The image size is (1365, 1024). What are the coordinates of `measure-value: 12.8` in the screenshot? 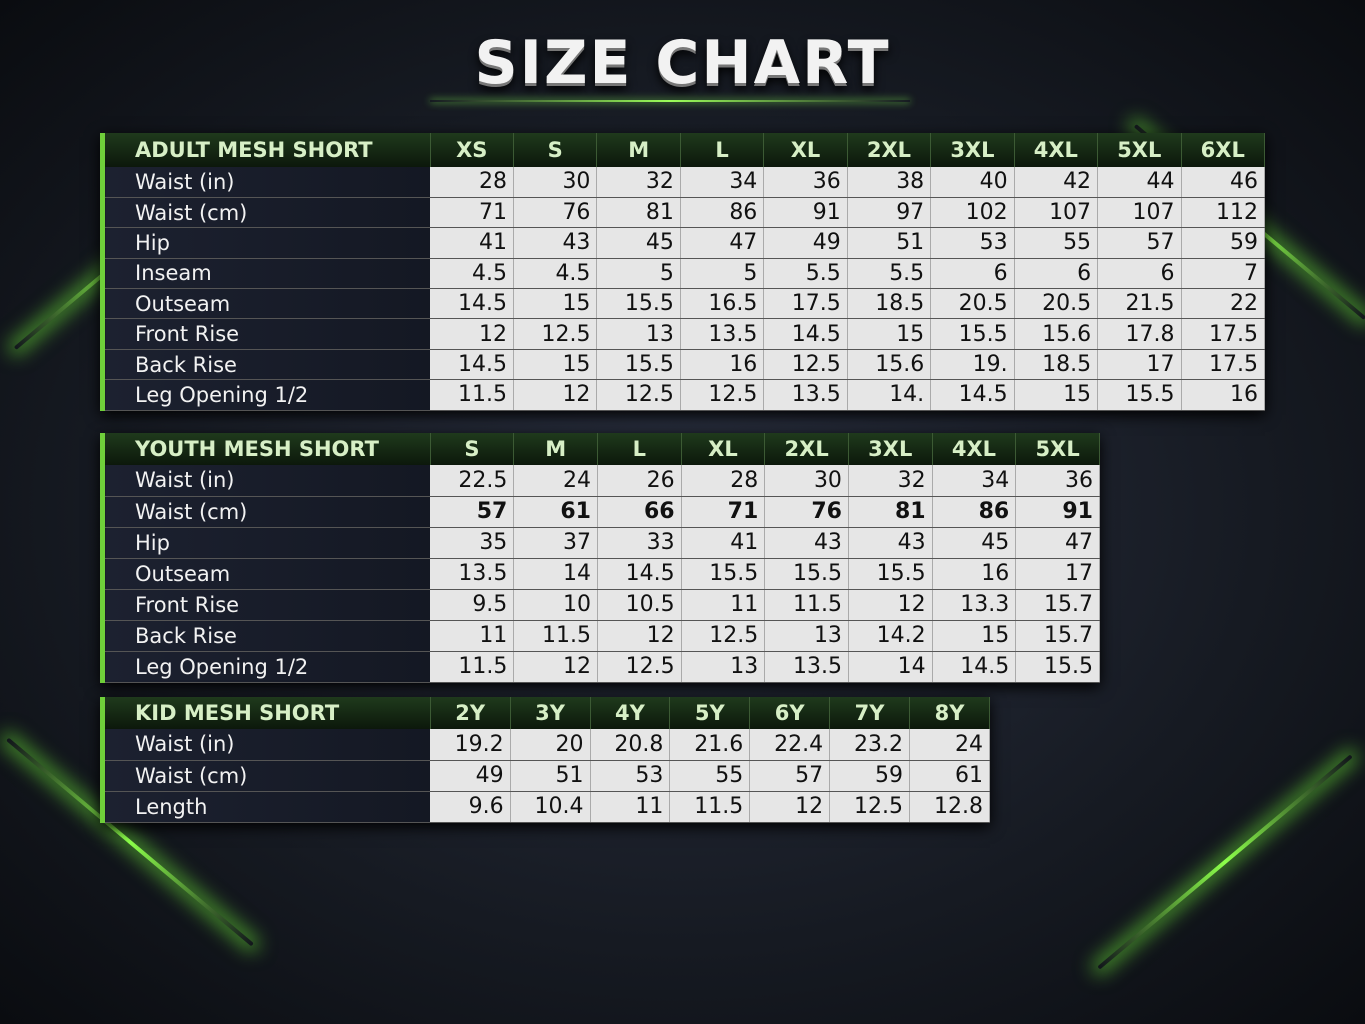 It's located at (949, 807).